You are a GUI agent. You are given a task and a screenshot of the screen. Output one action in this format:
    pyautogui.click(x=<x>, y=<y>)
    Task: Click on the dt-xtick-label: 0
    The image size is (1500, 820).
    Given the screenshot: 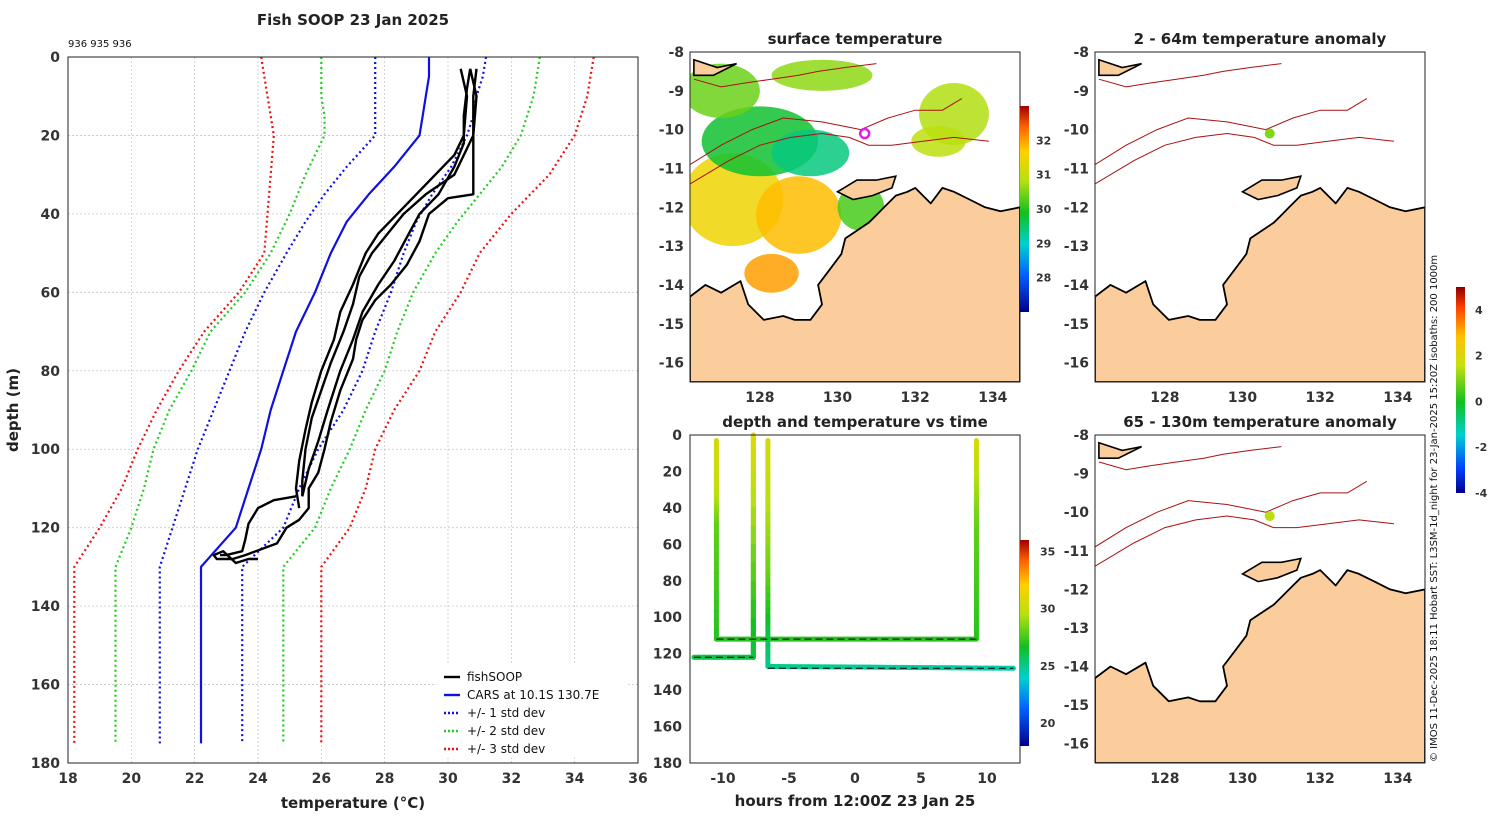 What is the action you would take?
    pyautogui.click(x=855, y=779)
    